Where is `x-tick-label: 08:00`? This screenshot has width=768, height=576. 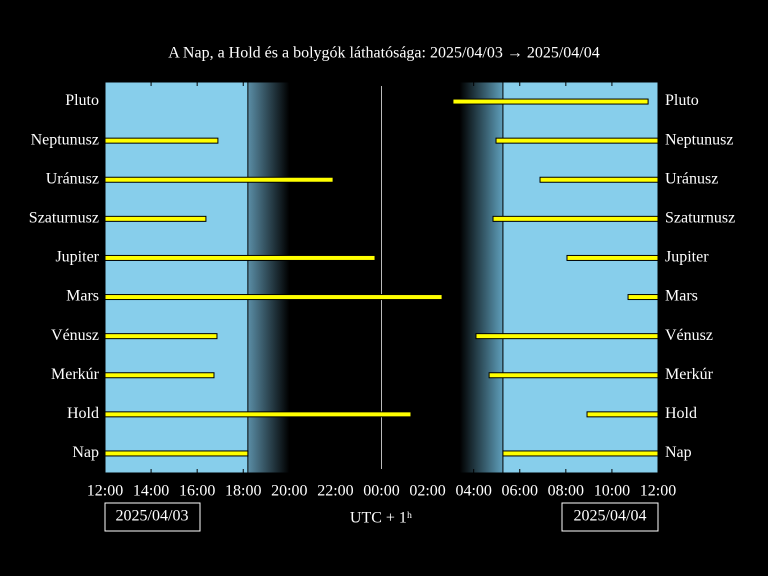
x-tick-label: 08:00 is located at coordinates (566, 491).